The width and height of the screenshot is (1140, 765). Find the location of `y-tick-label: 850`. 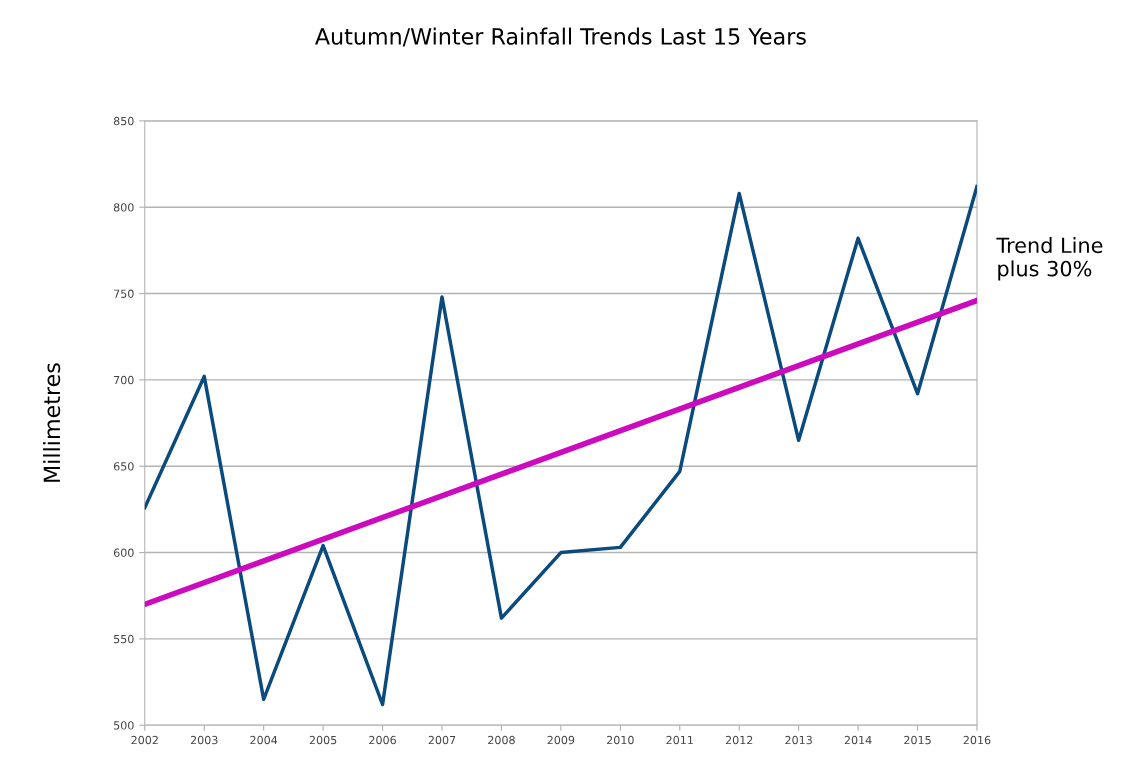

y-tick-label: 850 is located at coordinates (123, 121).